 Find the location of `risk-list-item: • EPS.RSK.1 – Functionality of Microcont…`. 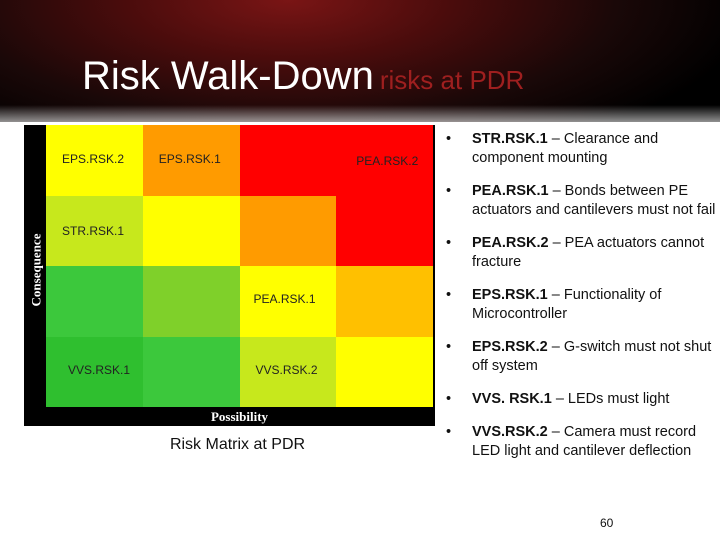

risk-list-item: • EPS.RSK.1 – Functionality of Microcont… is located at coordinates (581, 305).